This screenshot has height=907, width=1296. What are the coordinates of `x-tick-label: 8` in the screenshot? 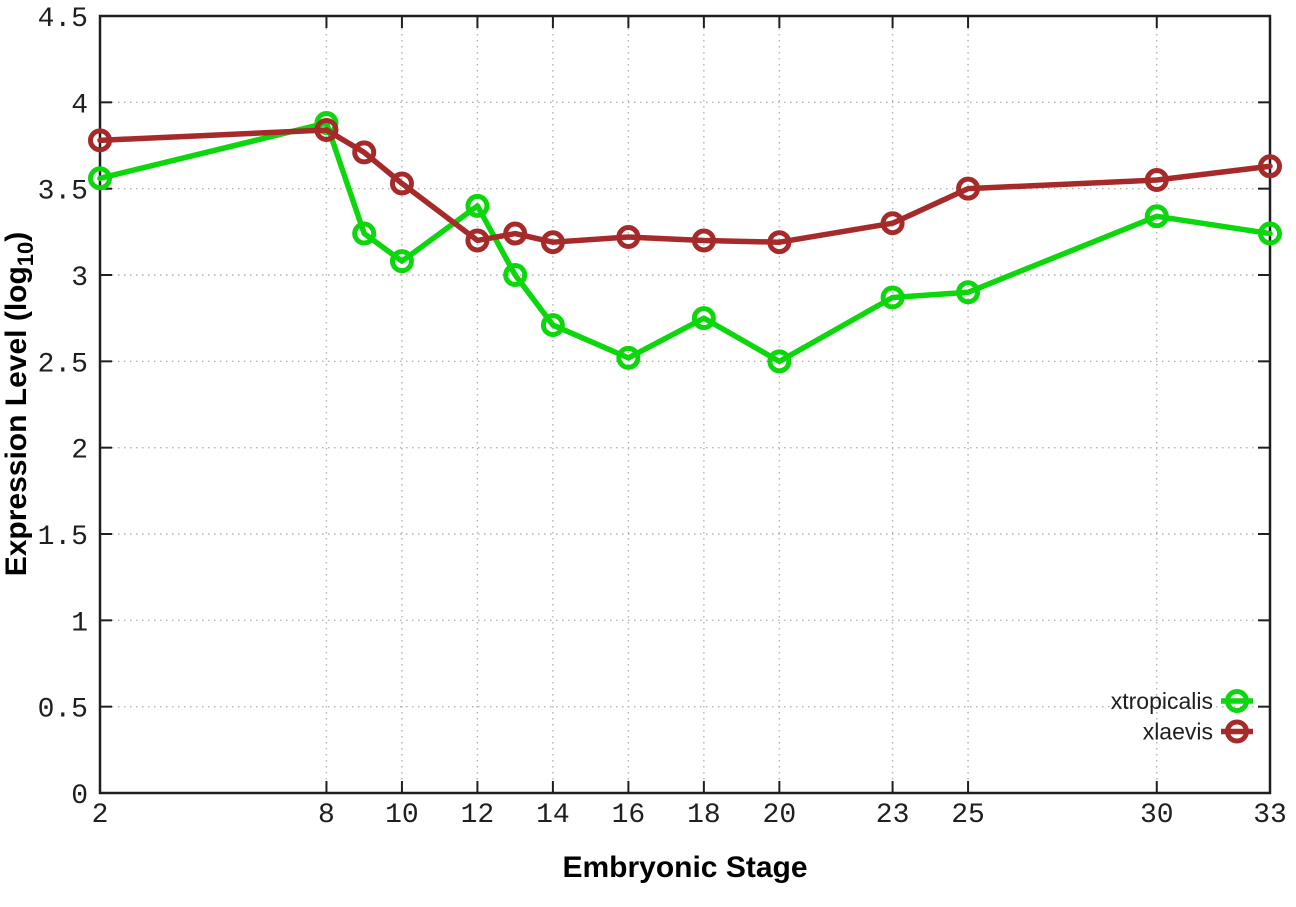 It's located at (326, 815).